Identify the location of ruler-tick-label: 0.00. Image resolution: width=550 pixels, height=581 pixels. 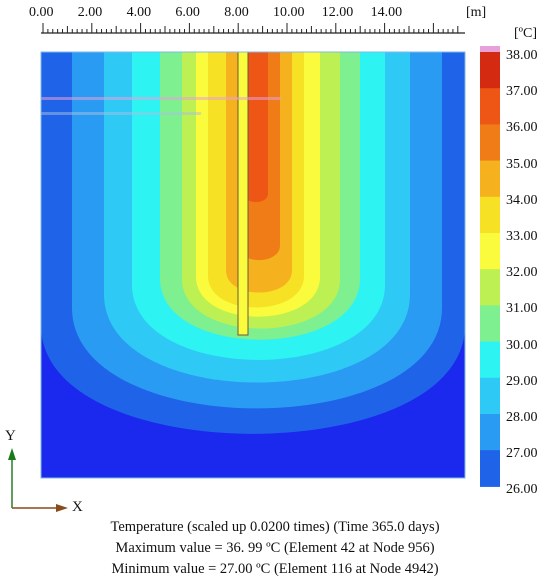
(41, 12).